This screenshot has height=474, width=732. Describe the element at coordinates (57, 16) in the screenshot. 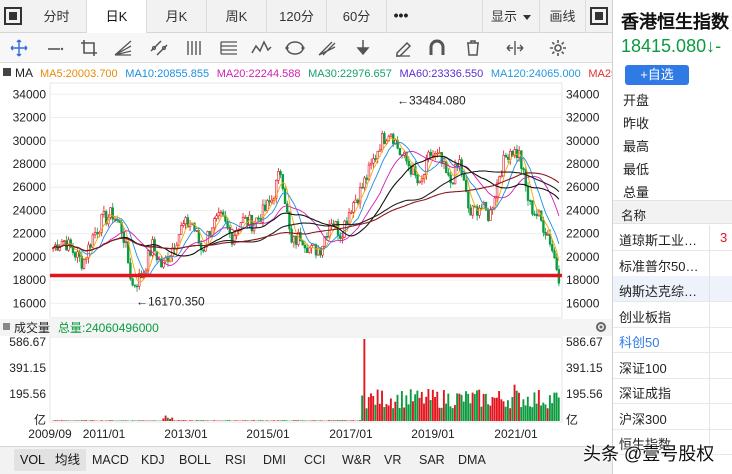

I see `period-tab-fenshi: 分时` at that location.